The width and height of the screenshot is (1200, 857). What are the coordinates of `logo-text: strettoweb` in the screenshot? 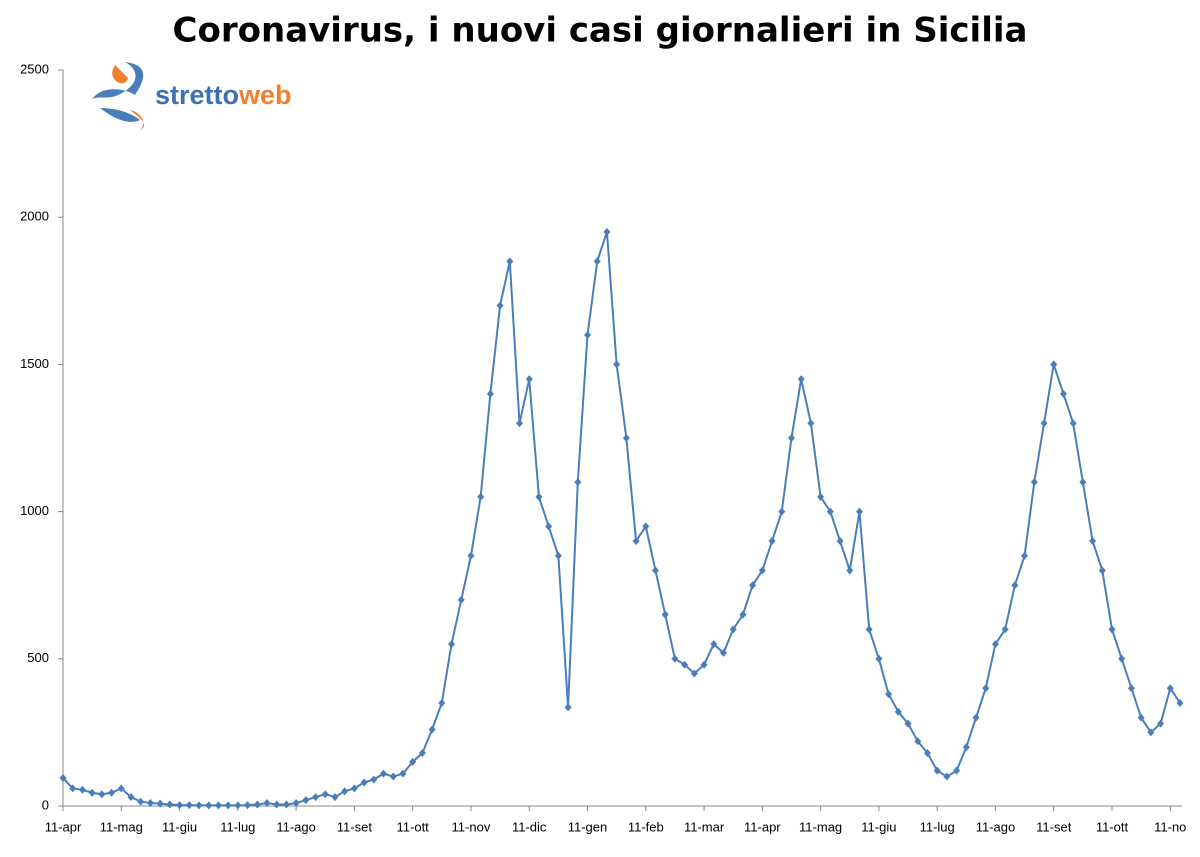 It's located at (223, 95).